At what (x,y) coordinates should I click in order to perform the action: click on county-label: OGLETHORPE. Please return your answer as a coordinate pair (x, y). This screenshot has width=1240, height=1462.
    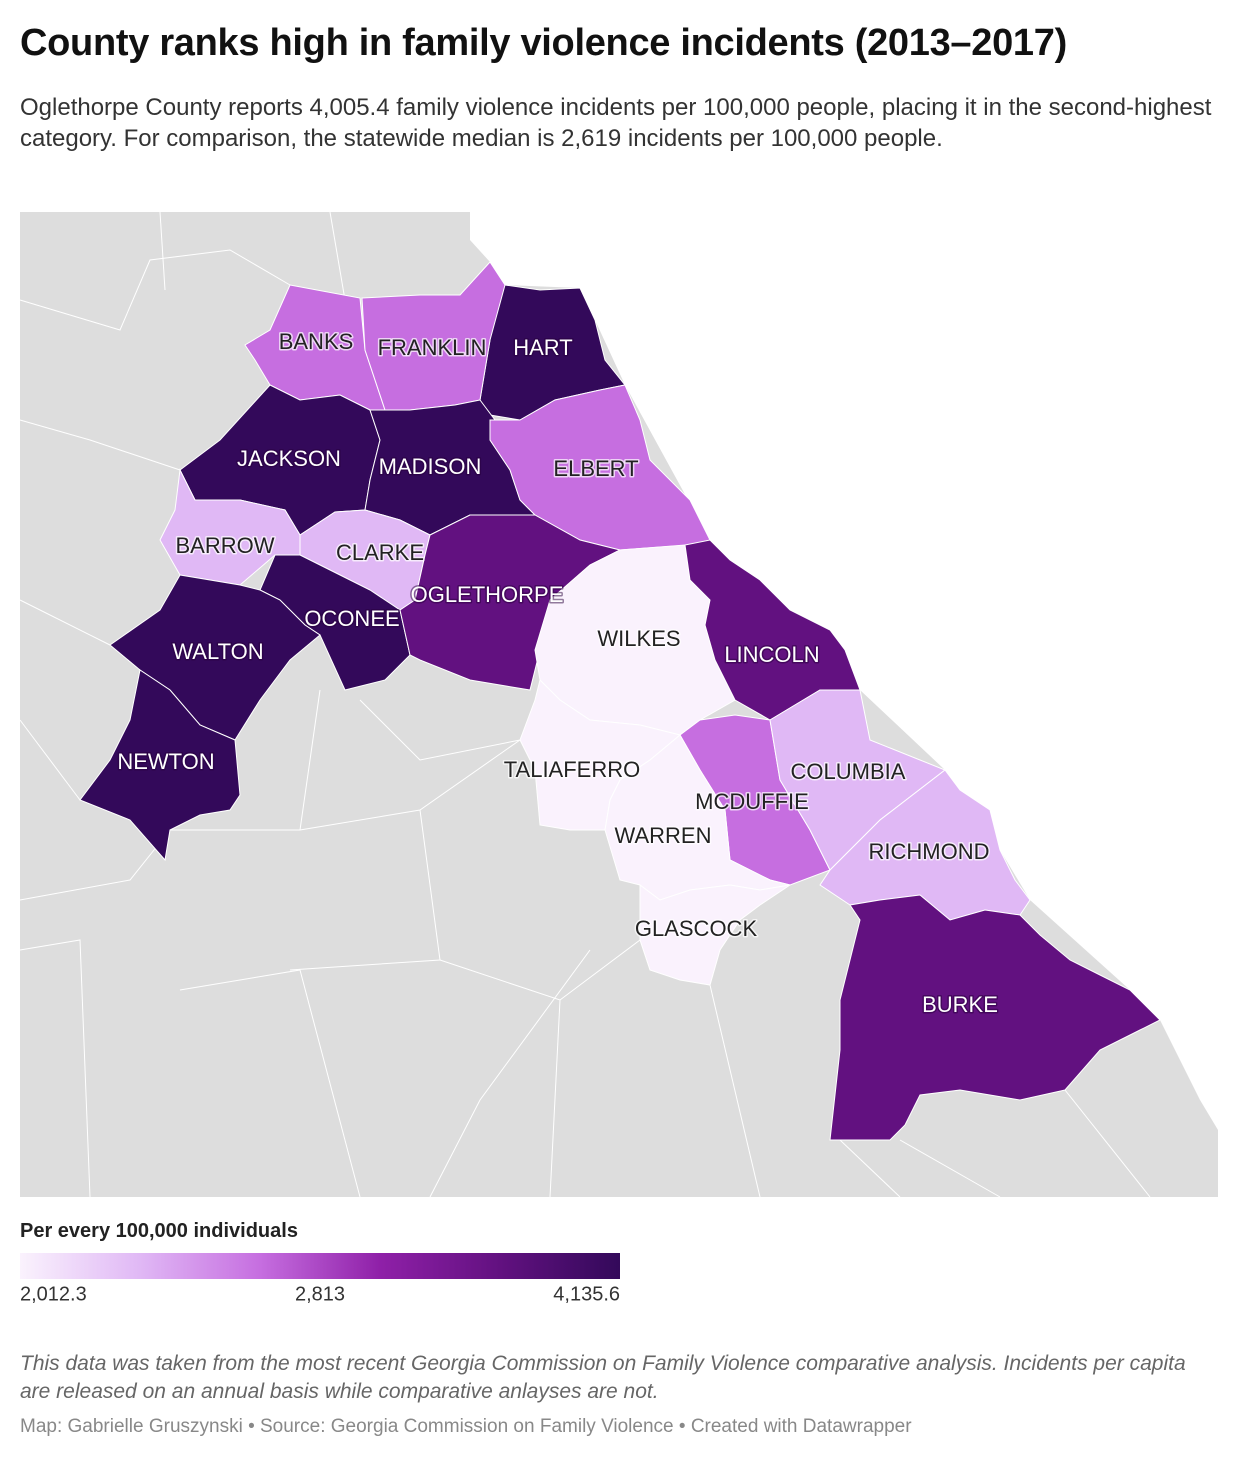
    Looking at the image, I should click on (487, 594).